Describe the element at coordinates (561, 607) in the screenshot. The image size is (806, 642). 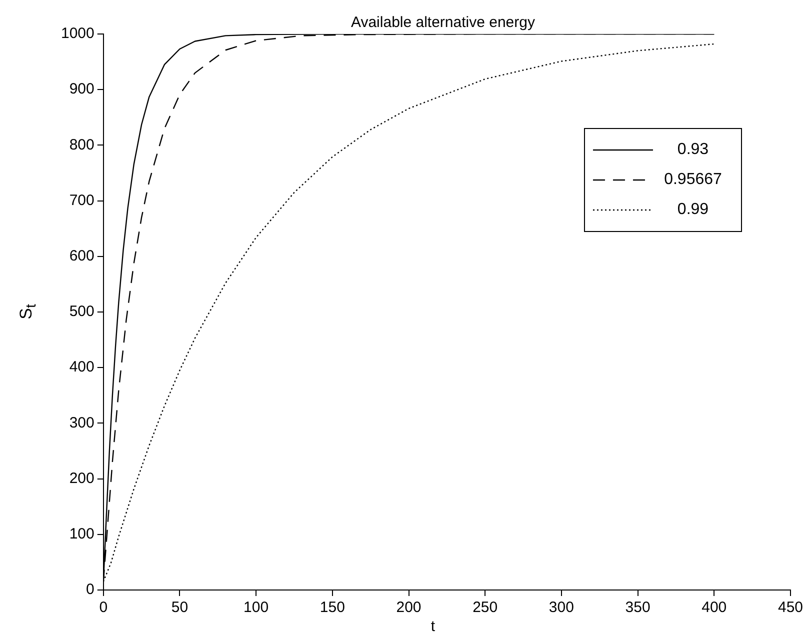
I see `x-tick-label: 300` at that location.